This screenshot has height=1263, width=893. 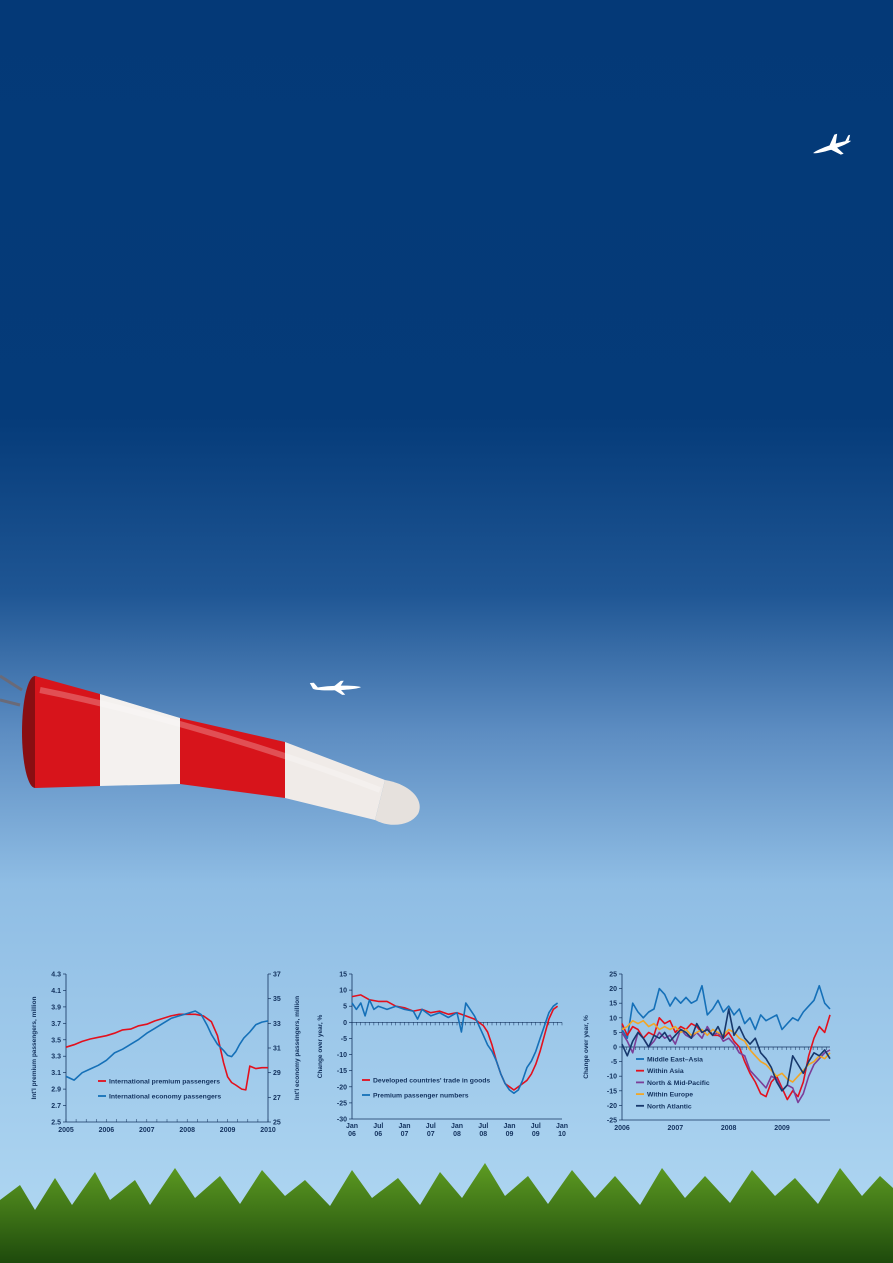 What do you see at coordinates (670, 1095) in the screenshot?
I see `legend-label: Within Europe` at bounding box center [670, 1095].